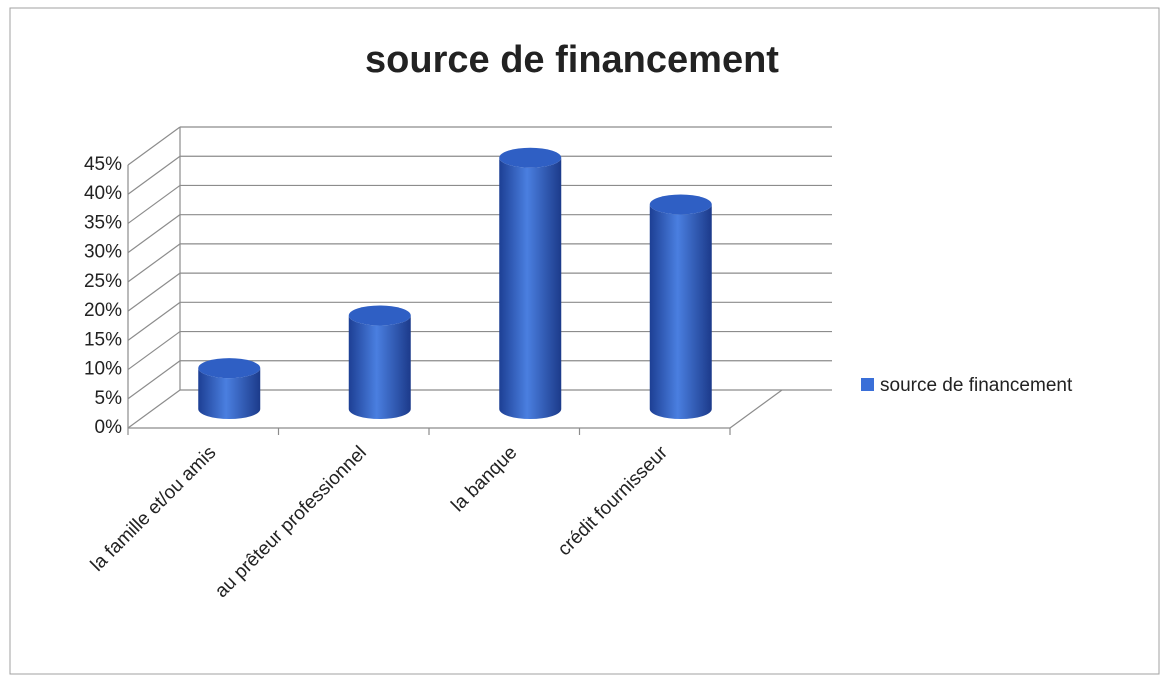 This screenshot has width=1161, height=675. I want to click on y-tick-label: 30%, so click(103, 252).